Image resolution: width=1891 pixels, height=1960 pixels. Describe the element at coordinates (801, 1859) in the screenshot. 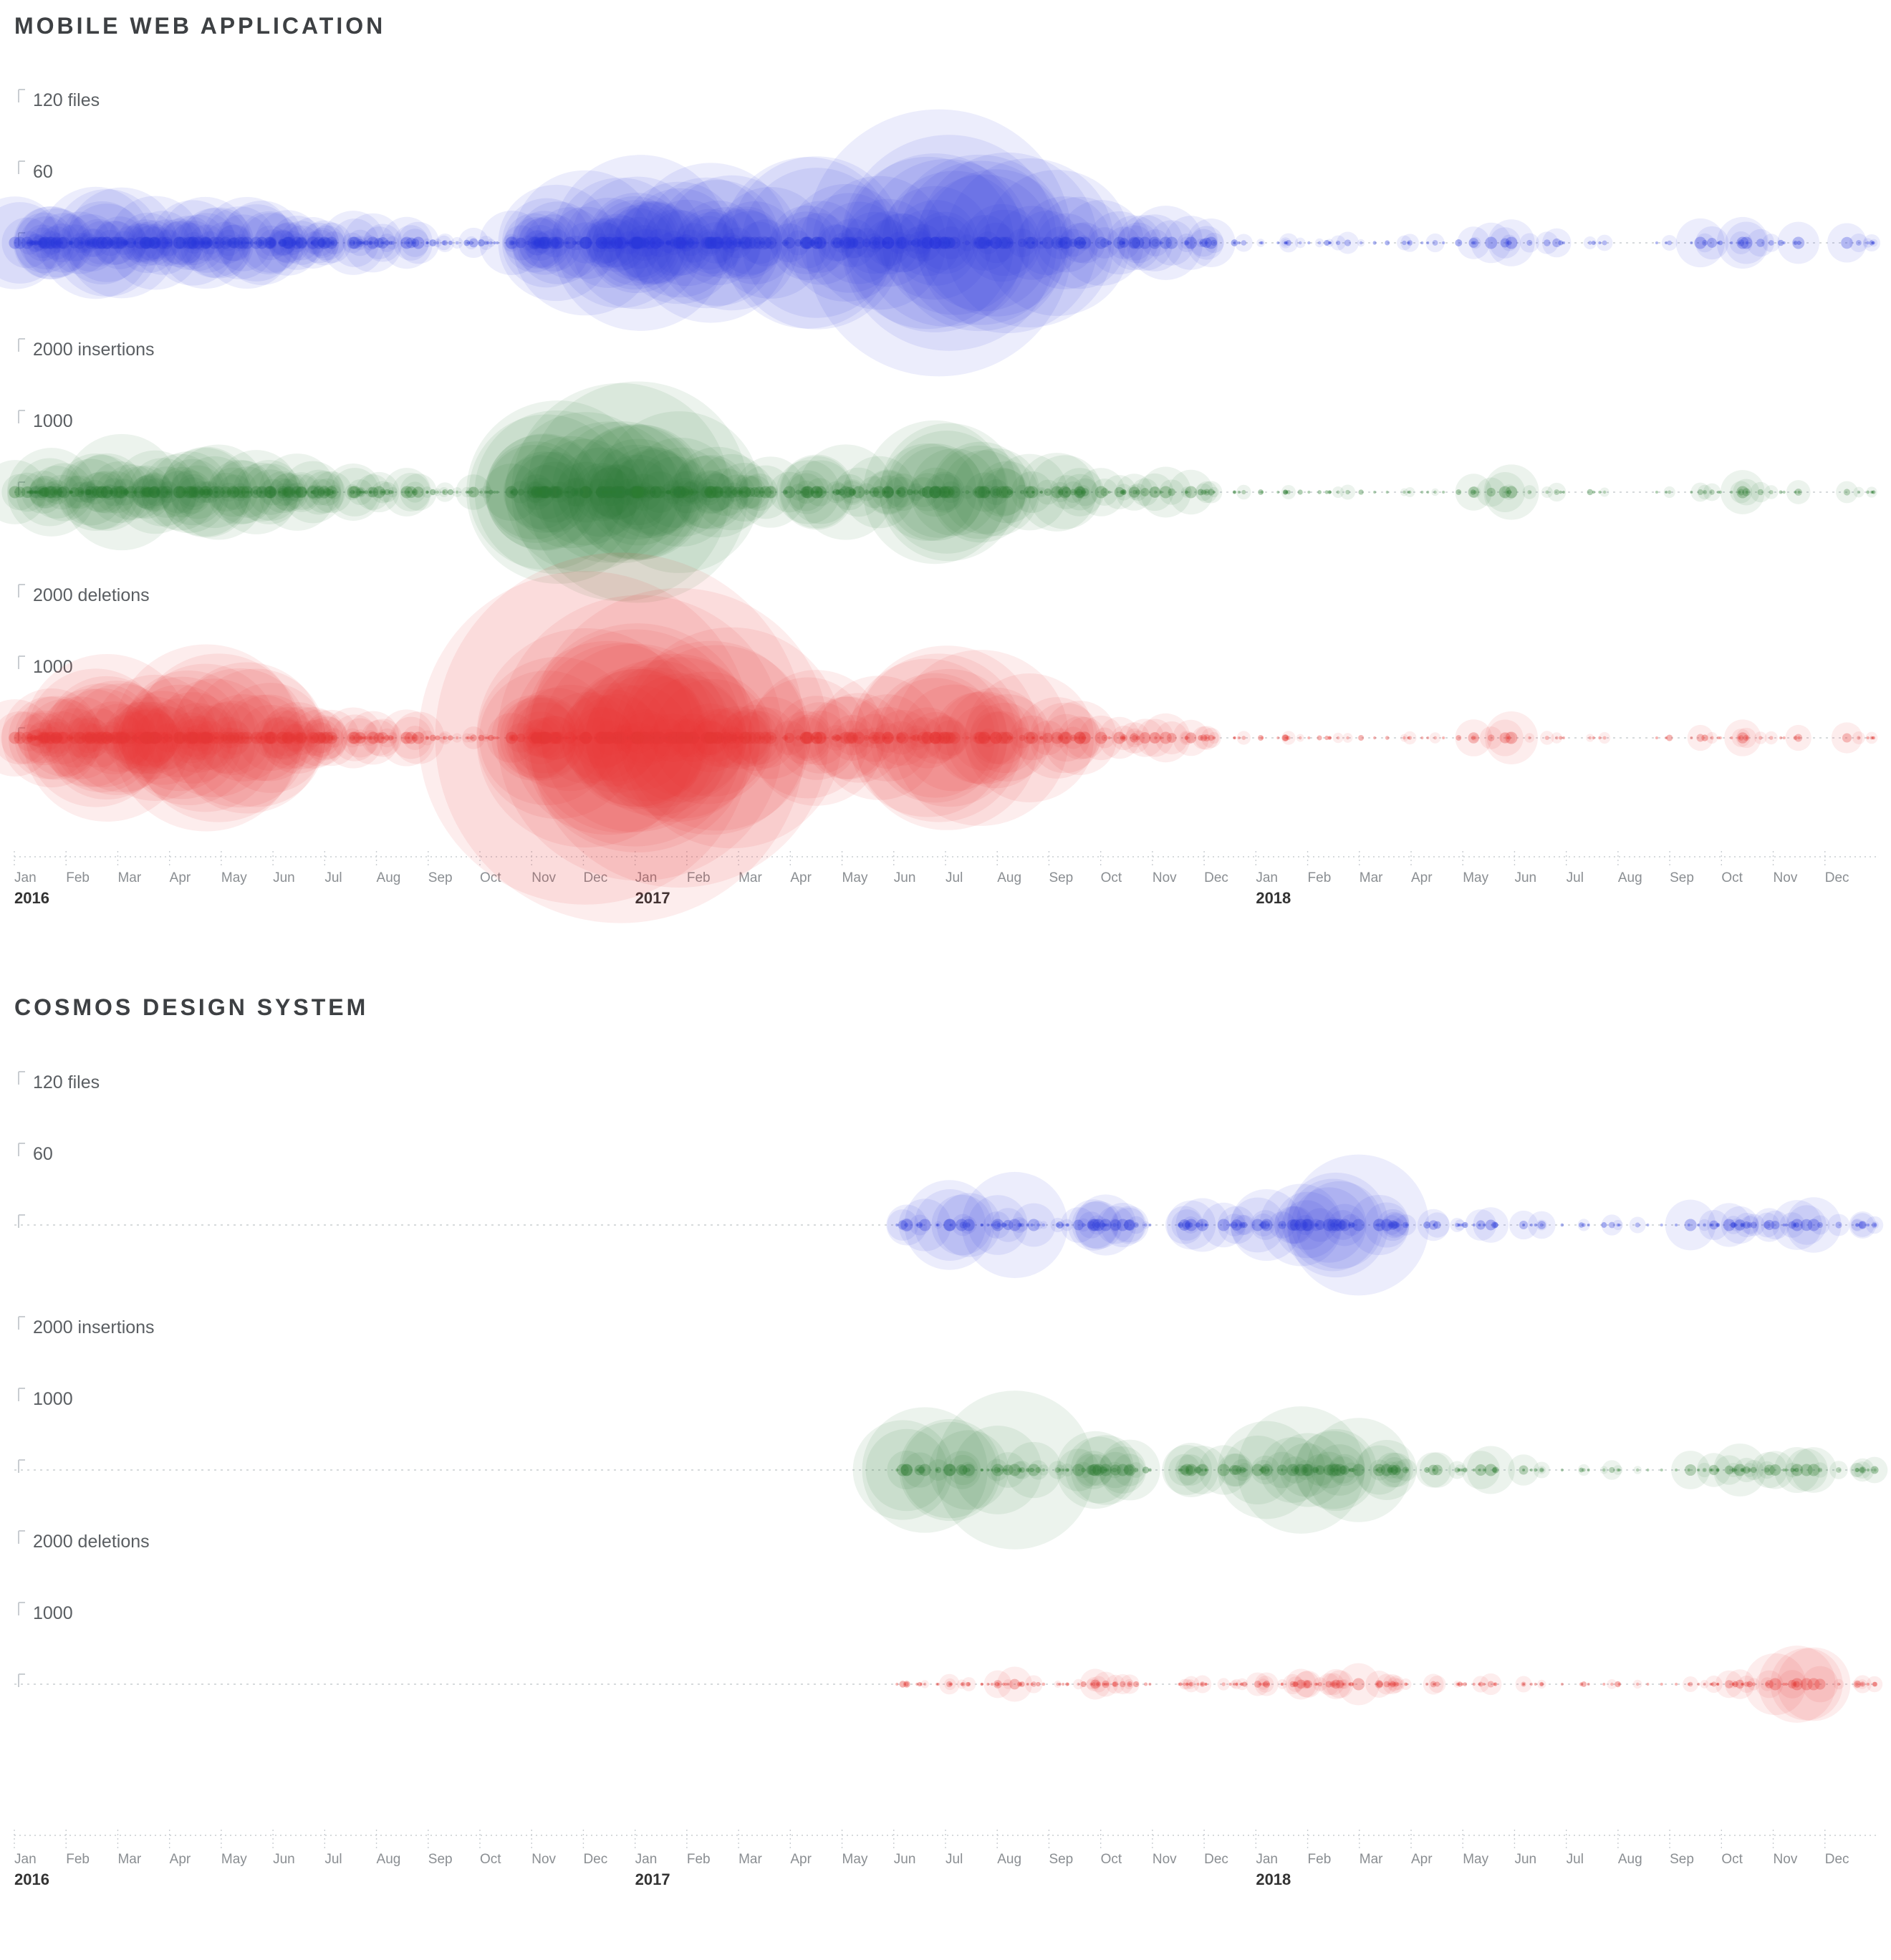

I see `month-label: Apr` at that location.